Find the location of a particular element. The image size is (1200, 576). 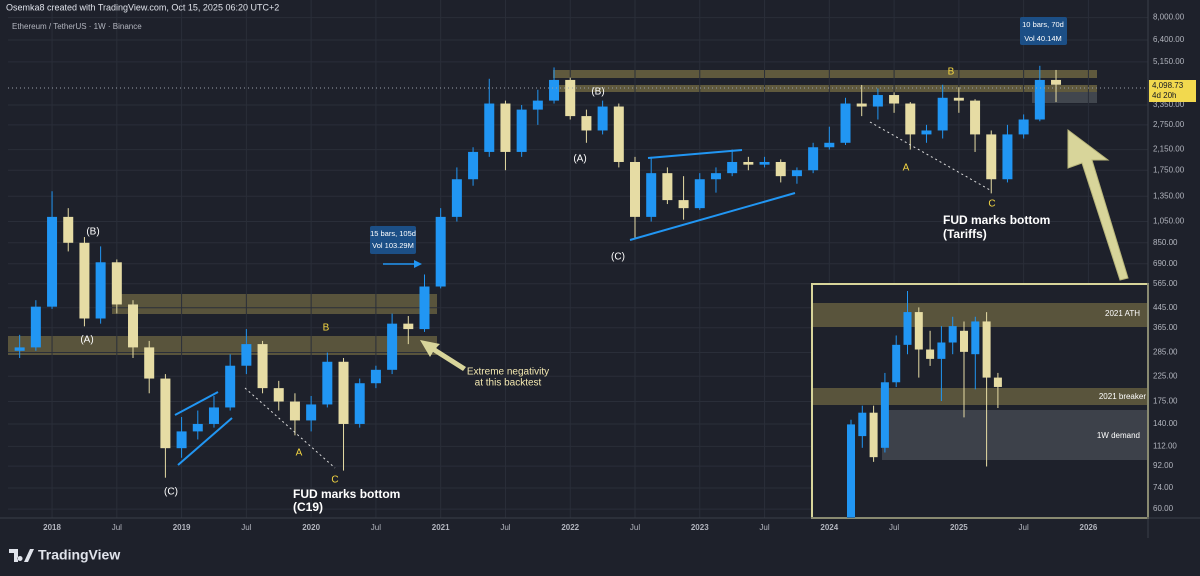

y-tick-label: 175.00 is located at coordinates (1165, 401).